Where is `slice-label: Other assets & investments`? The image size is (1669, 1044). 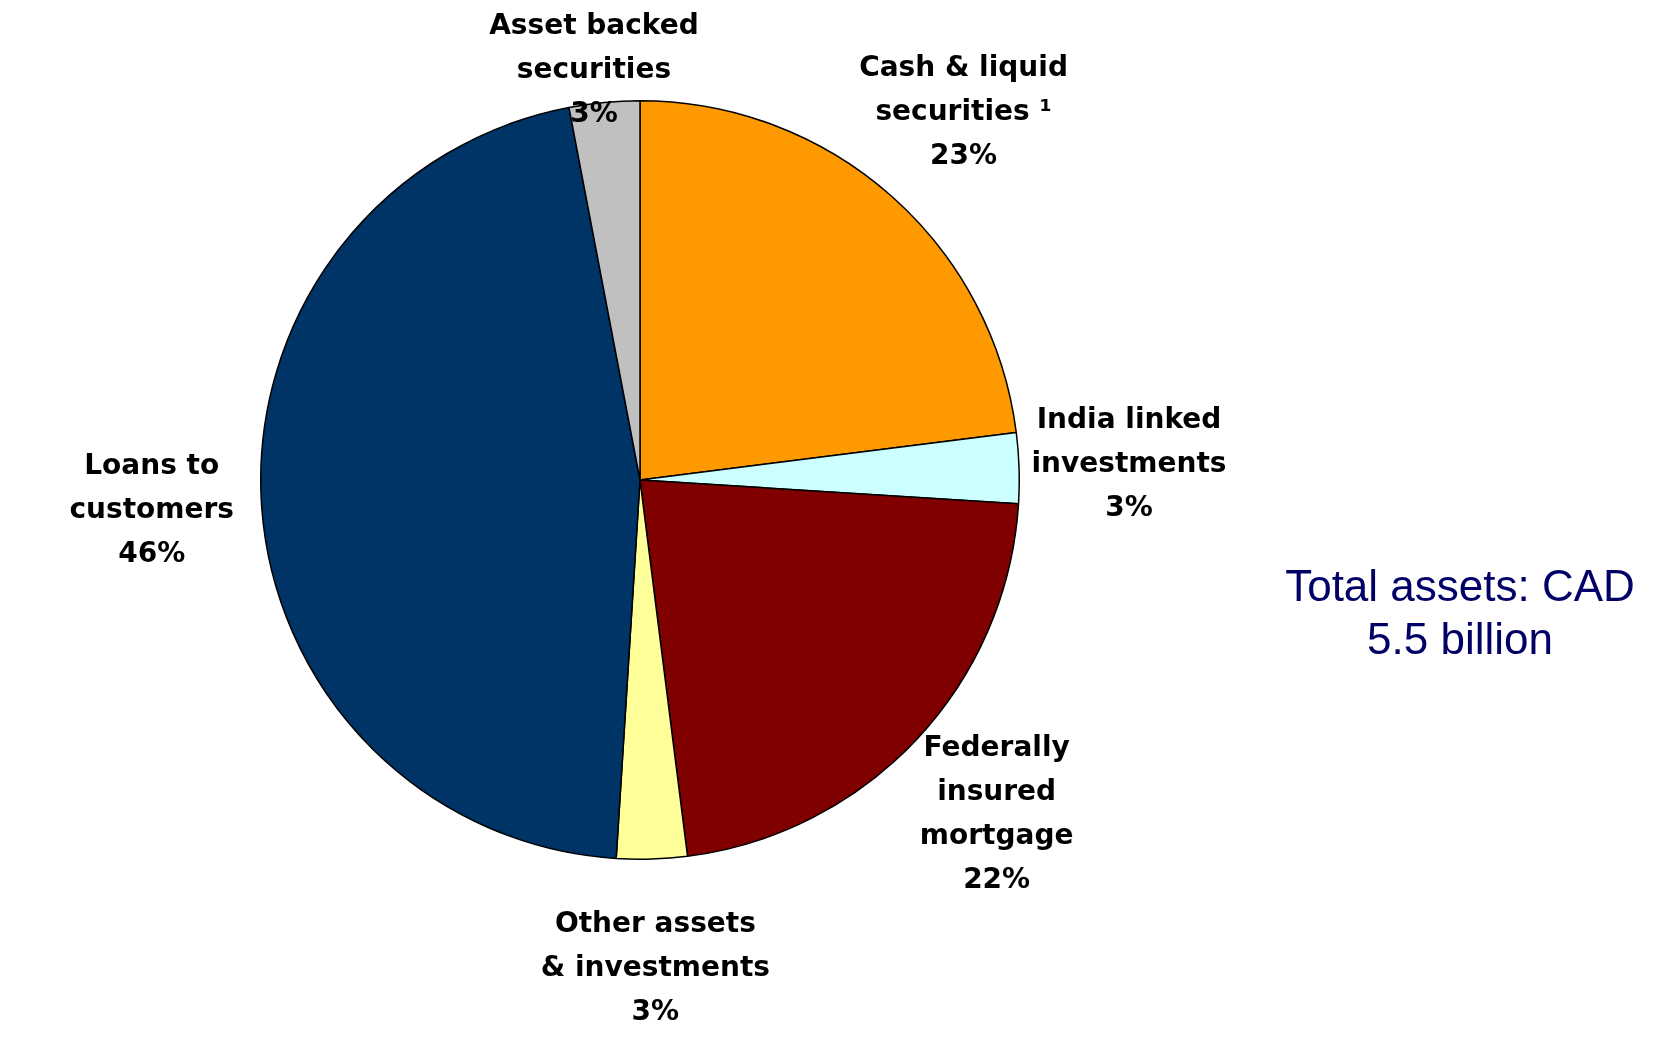 slice-label: Other assets & investments is located at coordinates (655, 945).